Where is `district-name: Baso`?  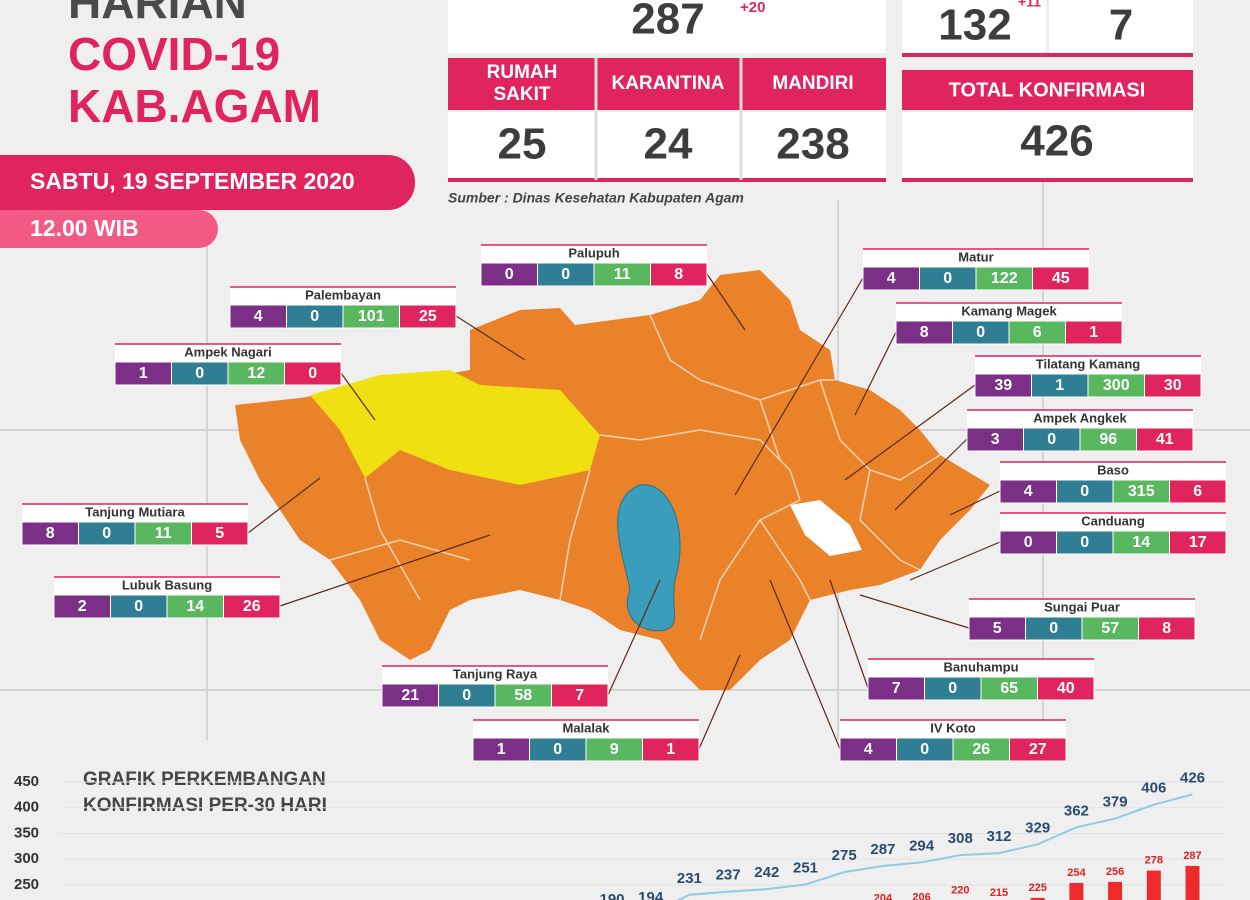 district-name: Baso is located at coordinates (1113, 469).